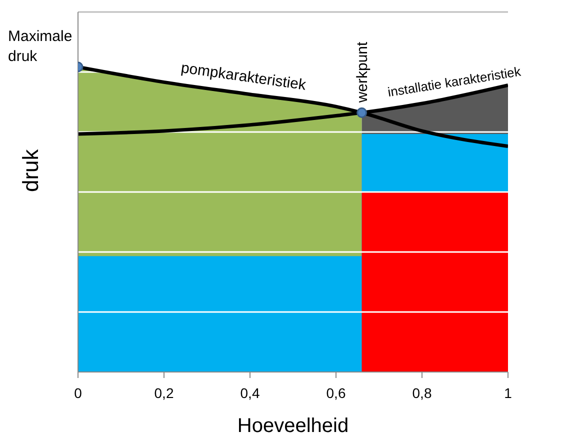 The width and height of the screenshot is (571, 442). I want to click on text: installatie karakteristiek, so click(454, 82).